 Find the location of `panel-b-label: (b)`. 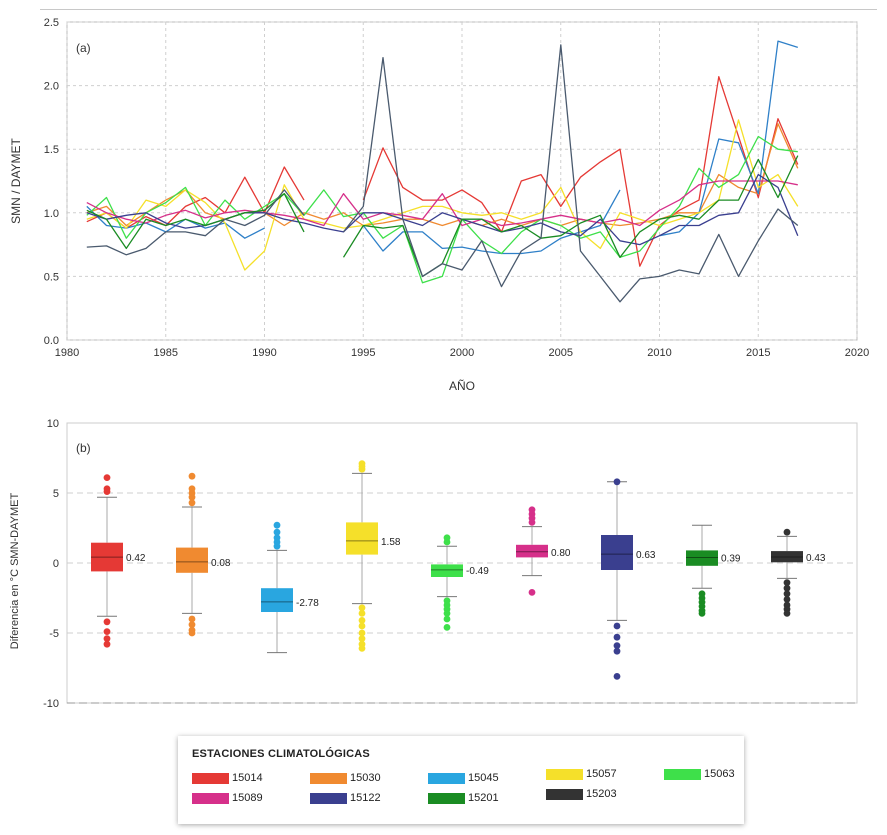

panel-b-label: (b) is located at coordinates (83, 448).